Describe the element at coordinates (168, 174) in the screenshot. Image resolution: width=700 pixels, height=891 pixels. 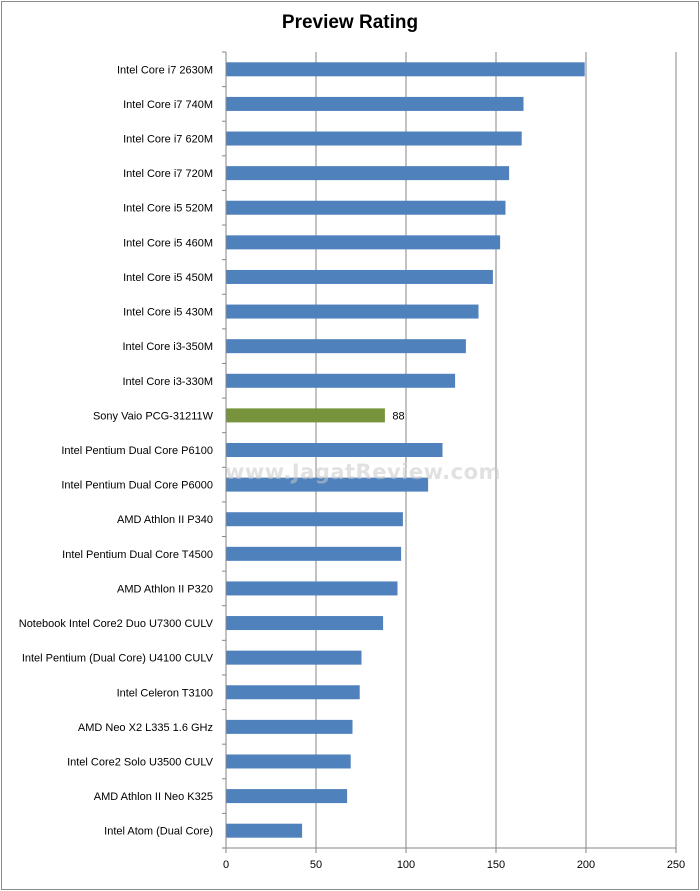
I see `category-label: Intel Core i7 720M` at that location.